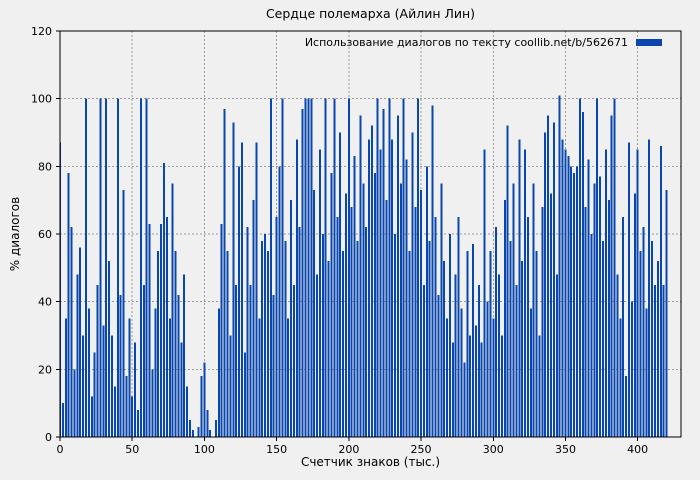 This screenshot has width=700, height=480. What do you see at coordinates (204, 449) in the screenshot?
I see `x-tick-label: 100` at bounding box center [204, 449].